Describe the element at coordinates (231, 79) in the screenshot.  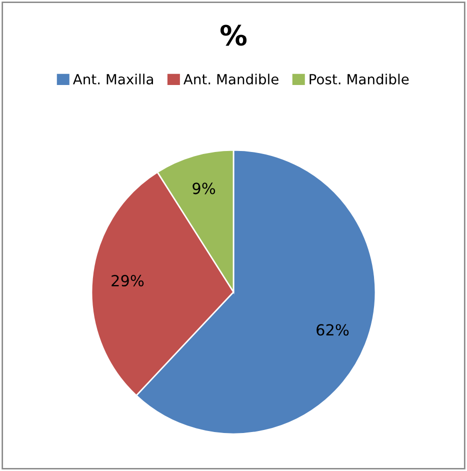
I see `legend-label: Ant. Mandible` at that location.